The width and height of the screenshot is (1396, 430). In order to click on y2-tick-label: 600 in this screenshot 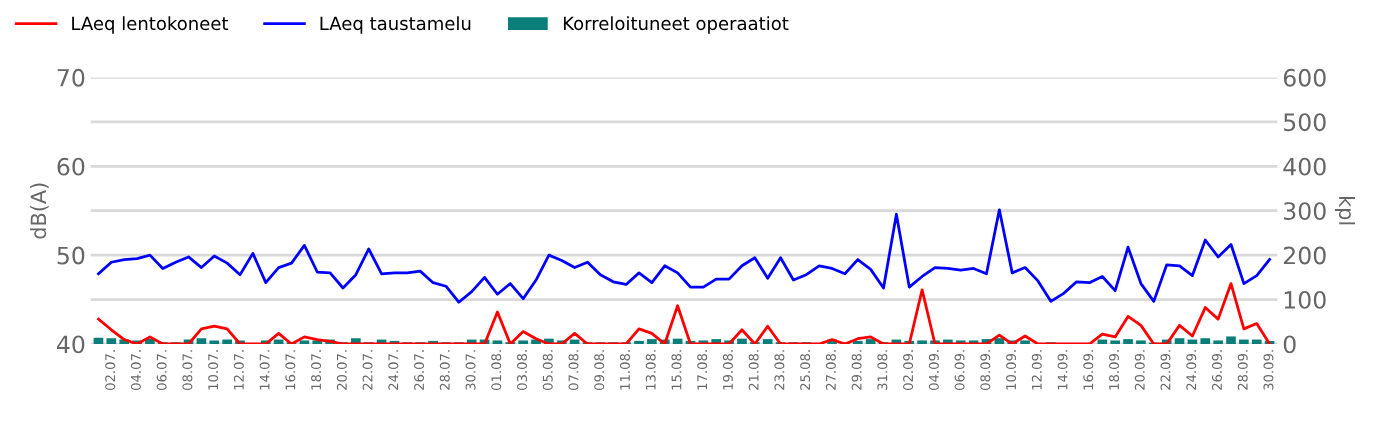, I will do `click(1304, 77)`.